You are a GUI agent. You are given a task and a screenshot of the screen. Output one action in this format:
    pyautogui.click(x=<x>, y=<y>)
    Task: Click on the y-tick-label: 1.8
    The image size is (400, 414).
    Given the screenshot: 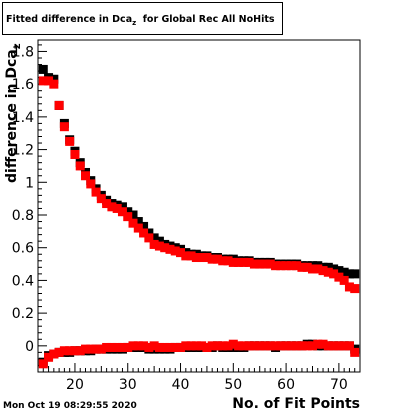 What is the action you would take?
    pyautogui.click(x=23, y=52)
    